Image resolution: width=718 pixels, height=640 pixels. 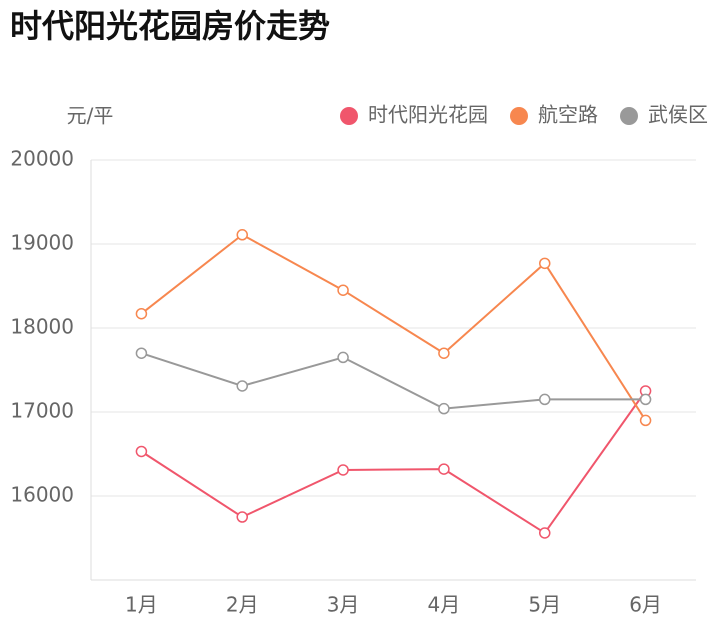 What do you see at coordinates (90, 116) in the screenshot?
I see `y-axis-label: 元/平` at bounding box center [90, 116].